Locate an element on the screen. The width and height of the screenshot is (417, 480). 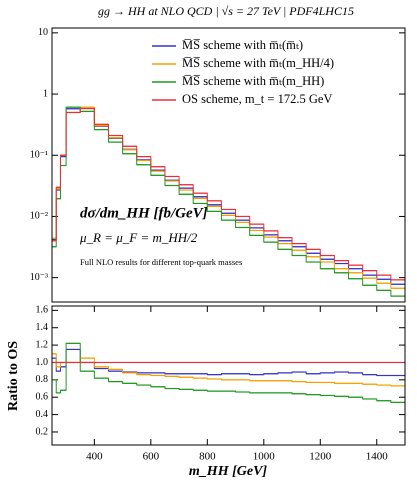
x-tick-label: 600 is located at coordinates (151, 457).